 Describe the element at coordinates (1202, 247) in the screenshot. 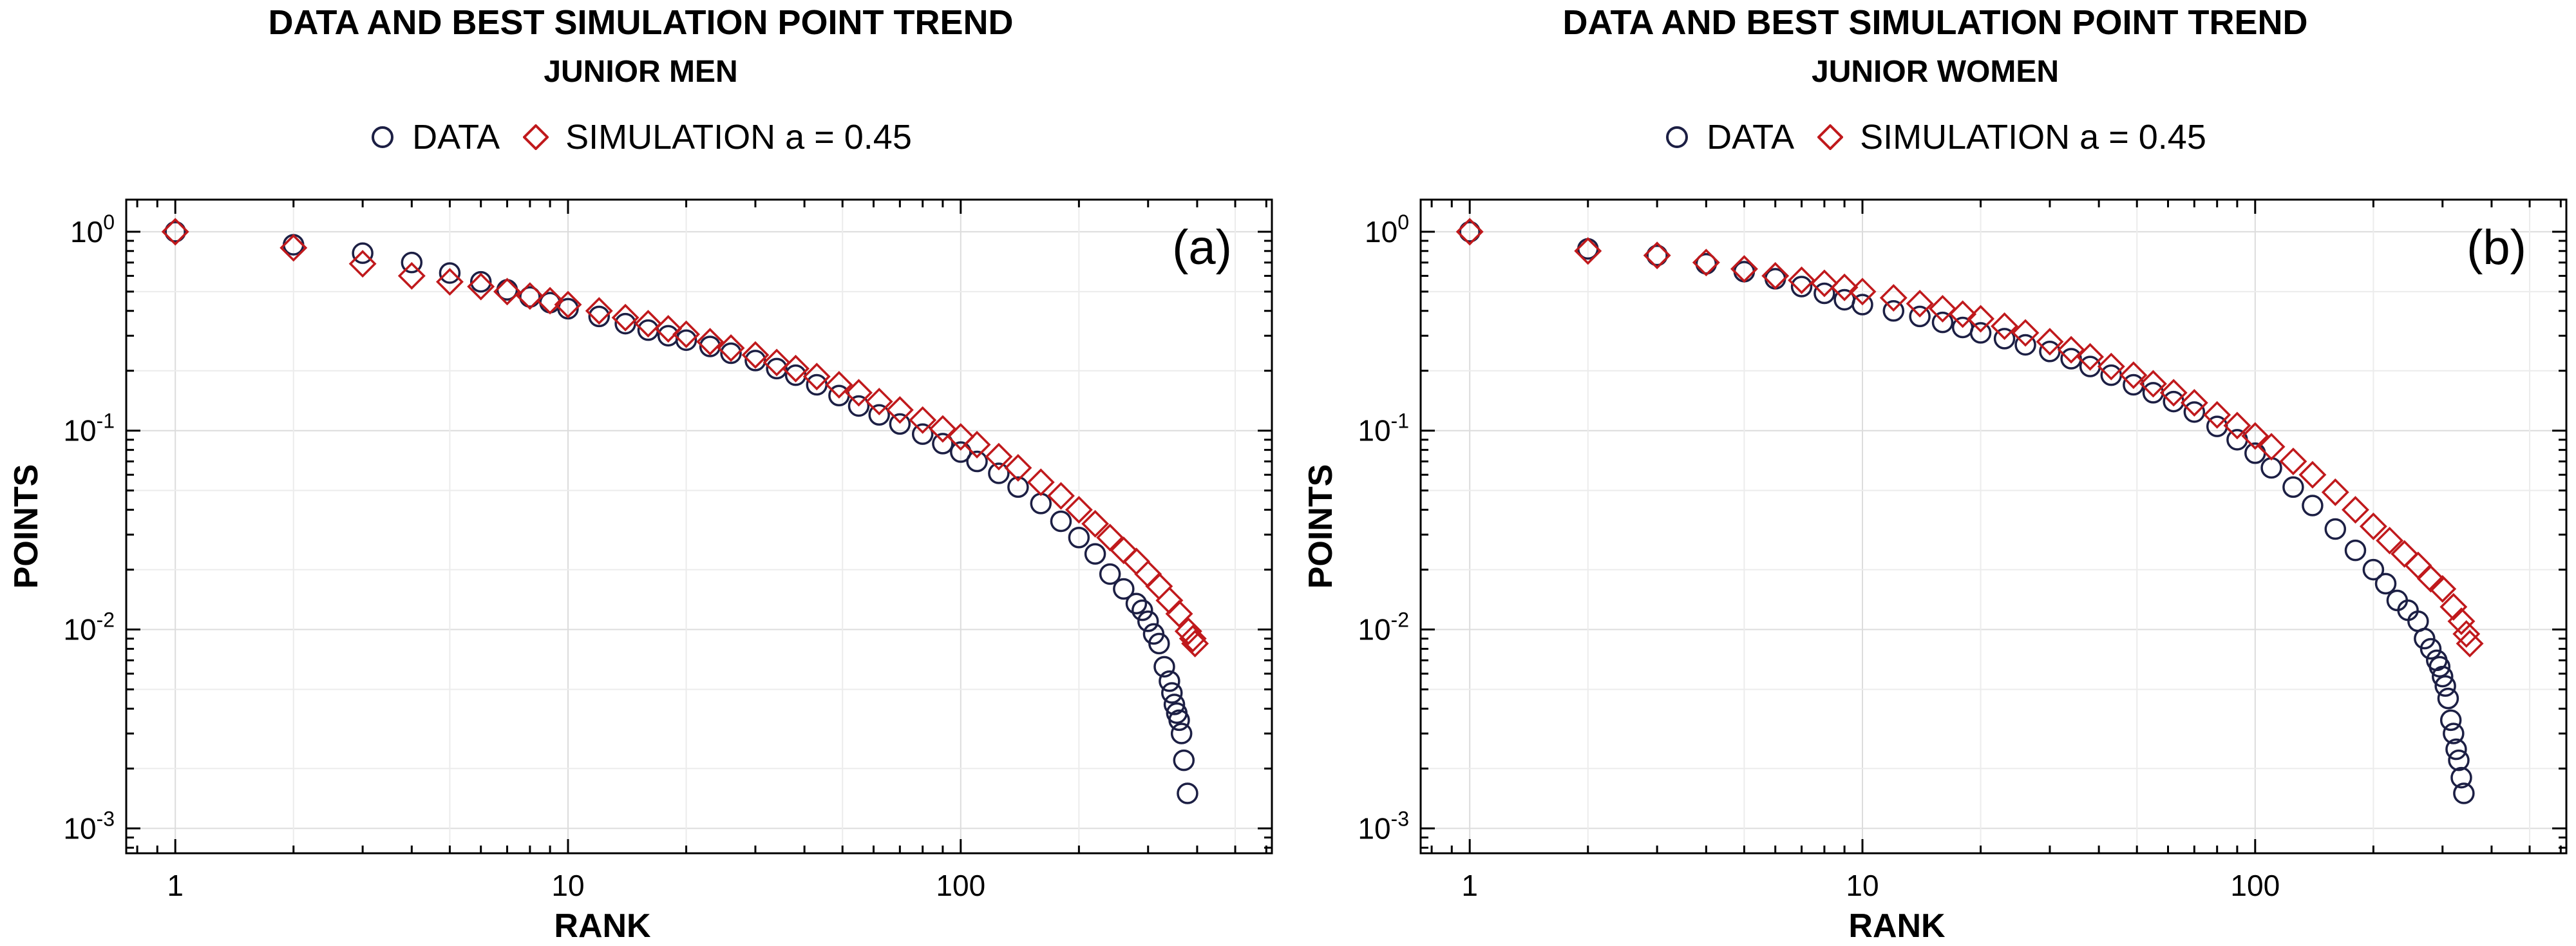

I see `panel-label: (a)` at that location.